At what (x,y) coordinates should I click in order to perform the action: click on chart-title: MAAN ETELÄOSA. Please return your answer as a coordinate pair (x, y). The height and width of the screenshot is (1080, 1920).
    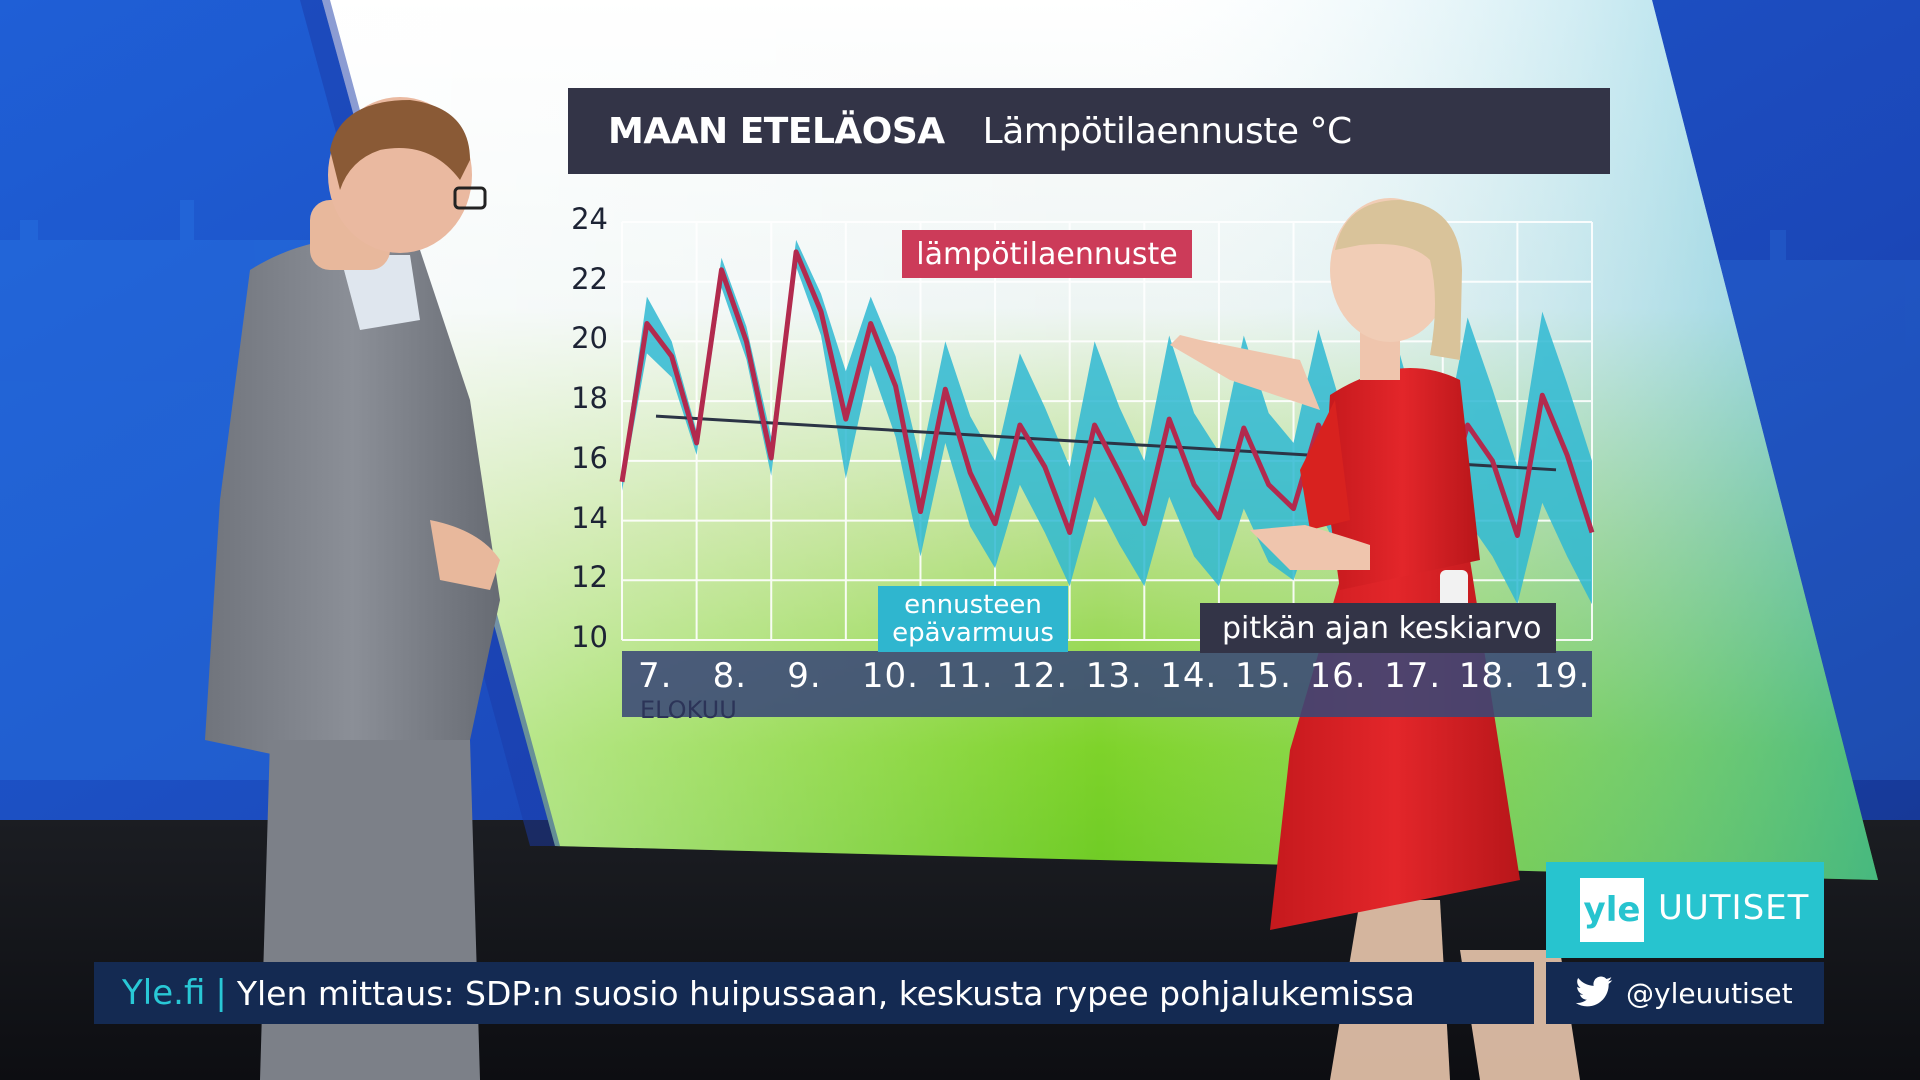
    Looking at the image, I should click on (776, 131).